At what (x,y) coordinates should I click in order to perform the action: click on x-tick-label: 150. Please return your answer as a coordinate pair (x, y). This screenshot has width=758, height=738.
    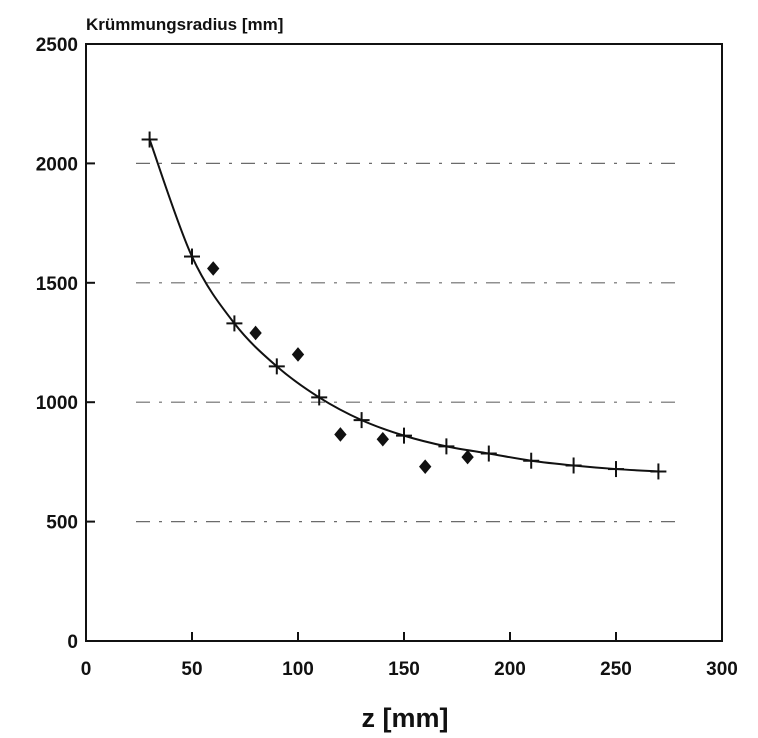
    Looking at the image, I should click on (404, 669).